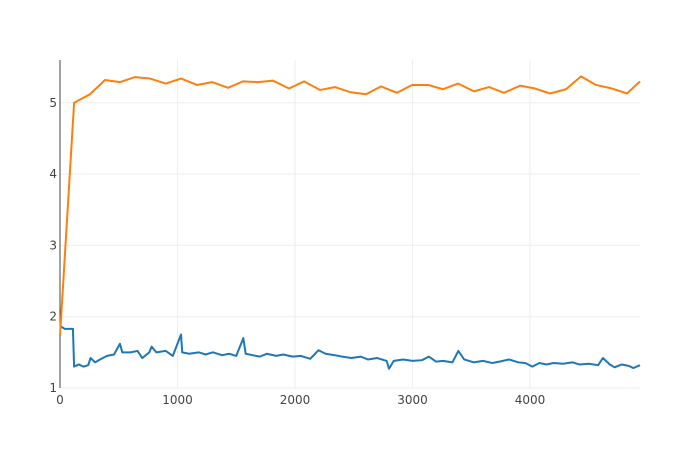 This screenshot has height=450, width=700. I want to click on line-series, so click(350, 347).